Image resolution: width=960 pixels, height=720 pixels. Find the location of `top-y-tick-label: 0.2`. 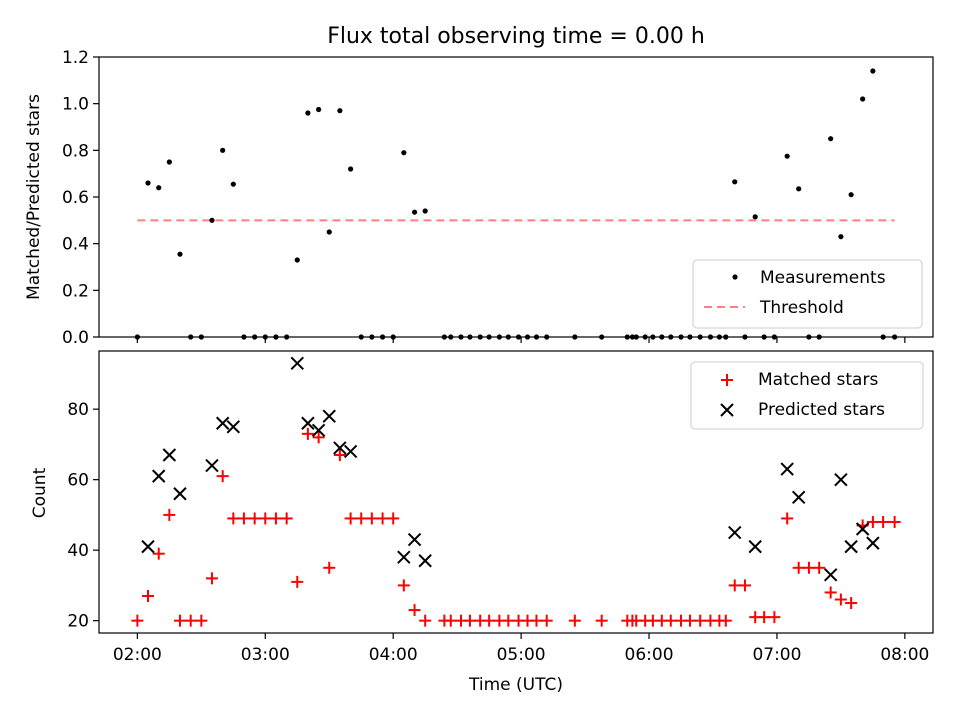

top-y-tick-label: 0.2 is located at coordinates (75, 291).